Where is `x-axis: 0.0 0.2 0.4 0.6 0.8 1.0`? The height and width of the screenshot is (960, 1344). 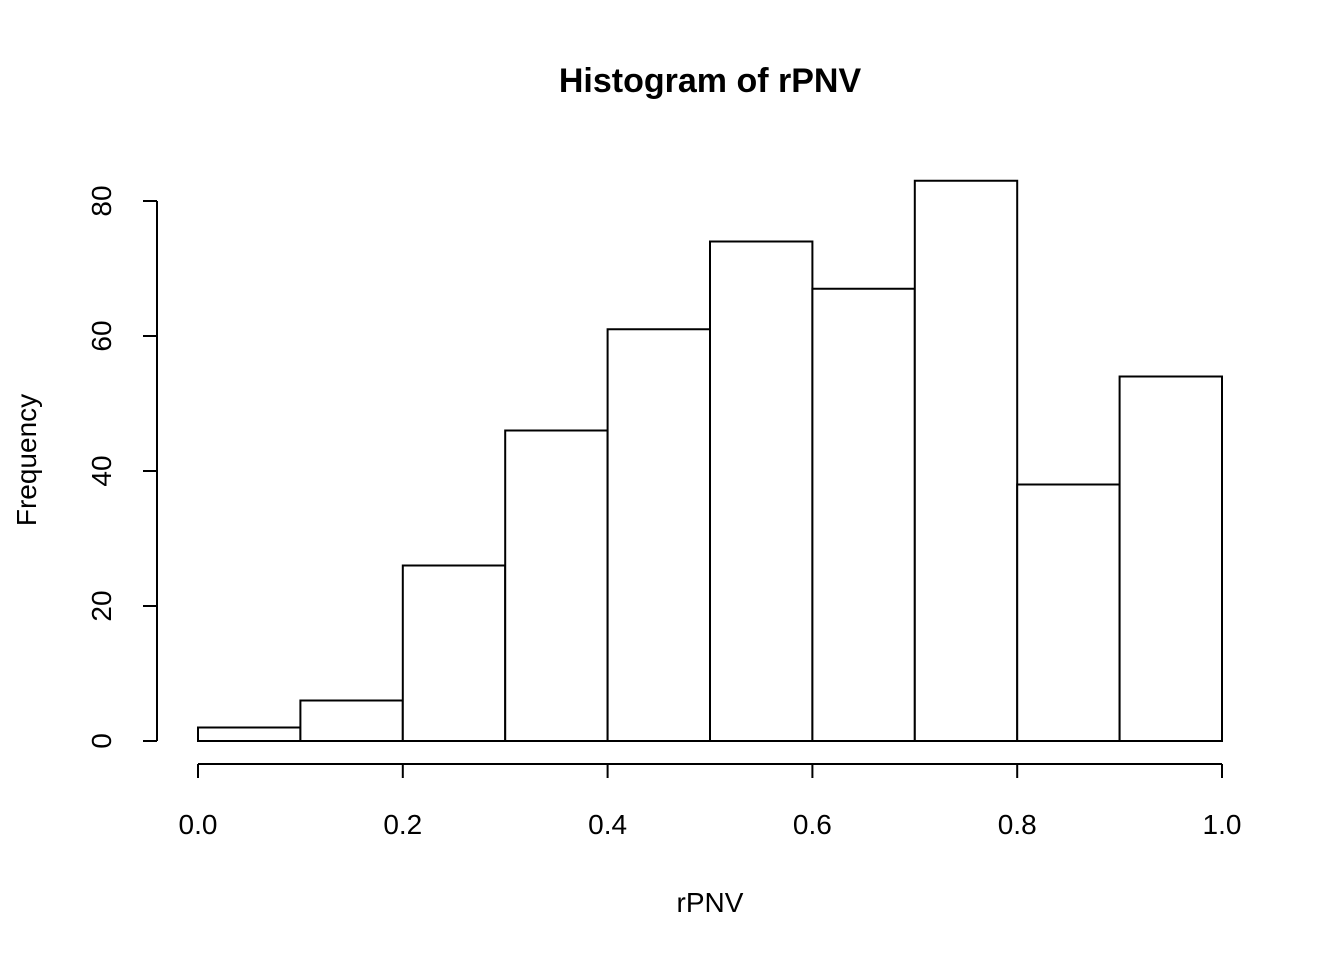
x-axis: 0.0 0.2 0.4 0.6 0.8 1.0 is located at coordinates (710, 801).